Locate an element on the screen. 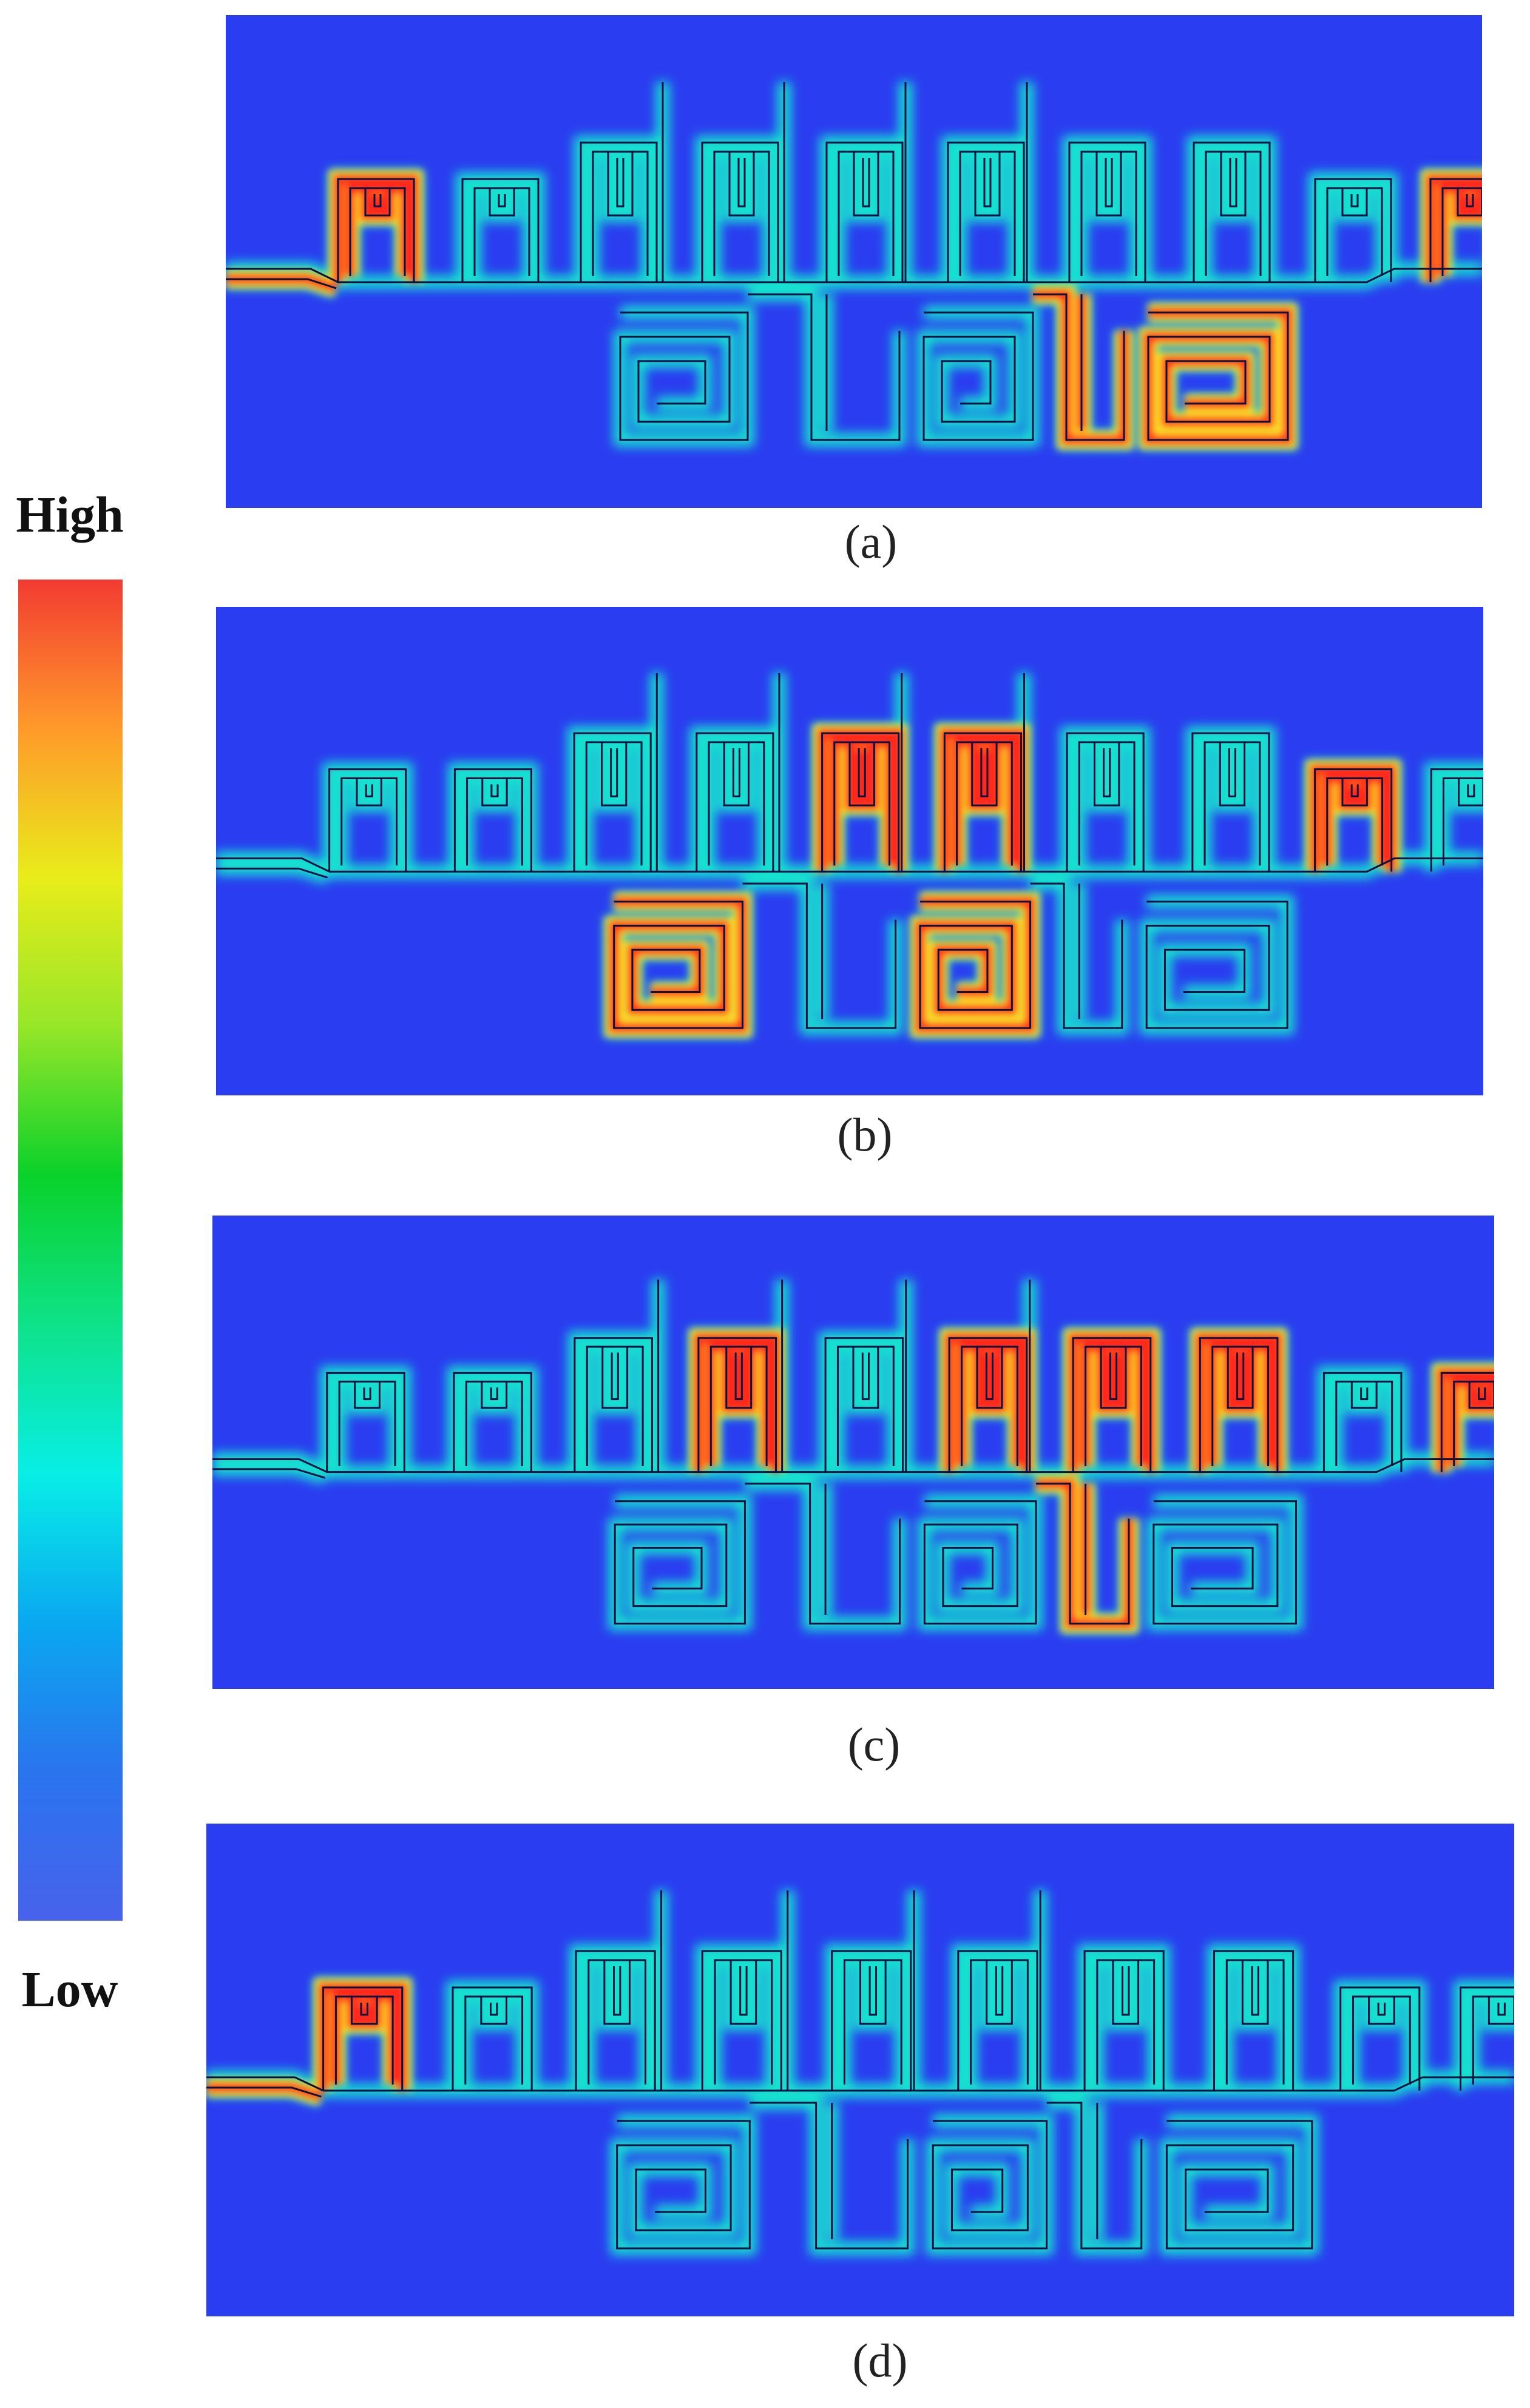 The width and height of the screenshot is (1530, 2408). color-scale-bar is located at coordinates (70, 1250).